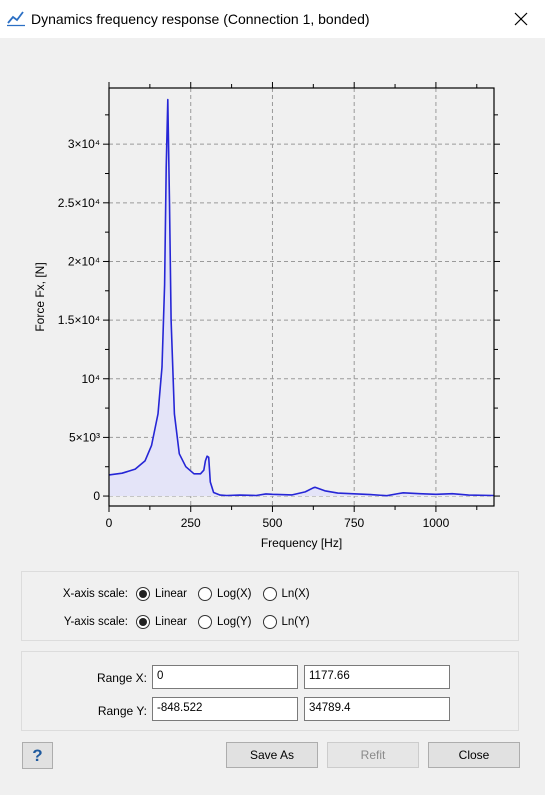 This screenshot has height=795, width=545. I want to click on save-as-button: Save As, so click(272, 755).